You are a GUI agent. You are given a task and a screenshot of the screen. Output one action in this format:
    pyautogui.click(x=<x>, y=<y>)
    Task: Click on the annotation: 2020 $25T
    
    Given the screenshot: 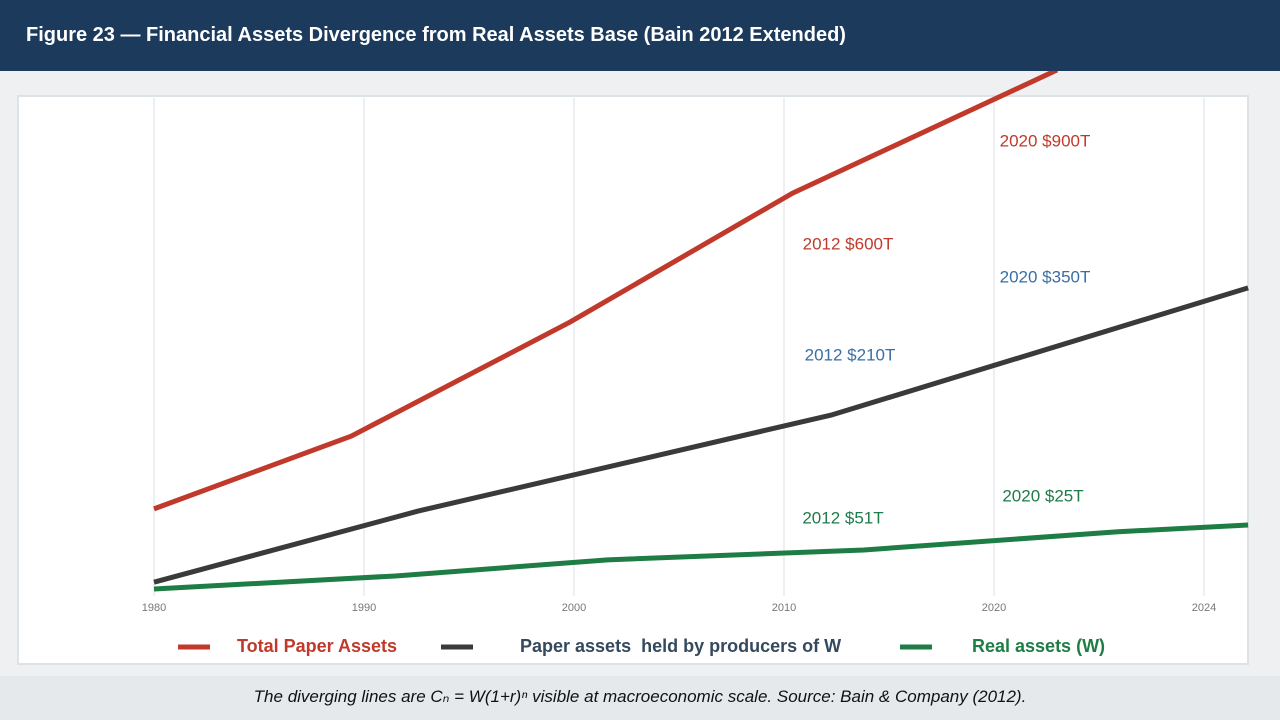 What is the action you would take?
    pyautogui.click(x=1042, y=495)
    